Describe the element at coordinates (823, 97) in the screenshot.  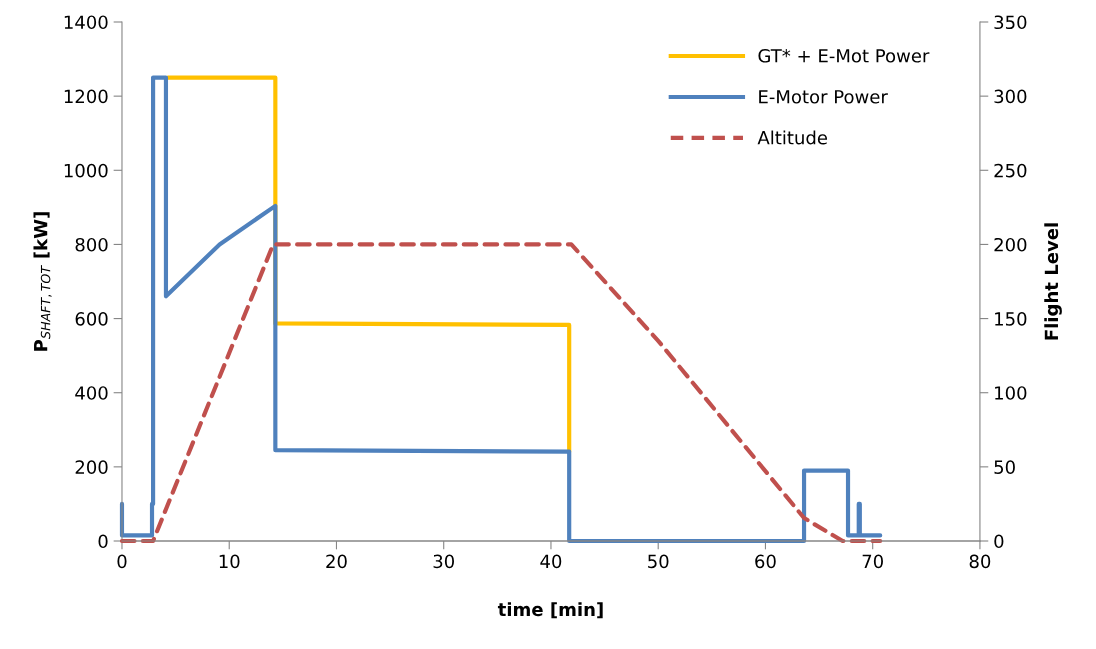
I see `legend-label: E-Motor Power` at that location.